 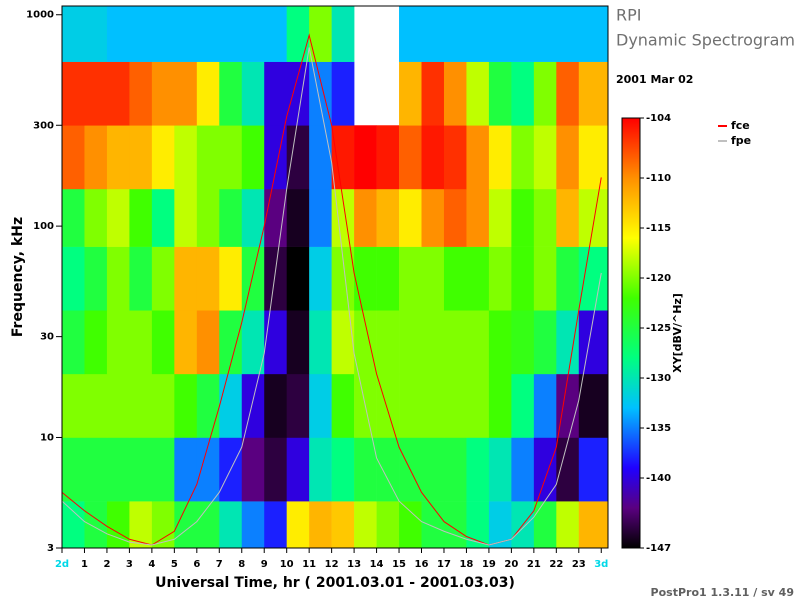 What do you see at coordinates (422, 564) in the screenshot?
I see `x-tick-label: 16` at bounding box center [422, 564].